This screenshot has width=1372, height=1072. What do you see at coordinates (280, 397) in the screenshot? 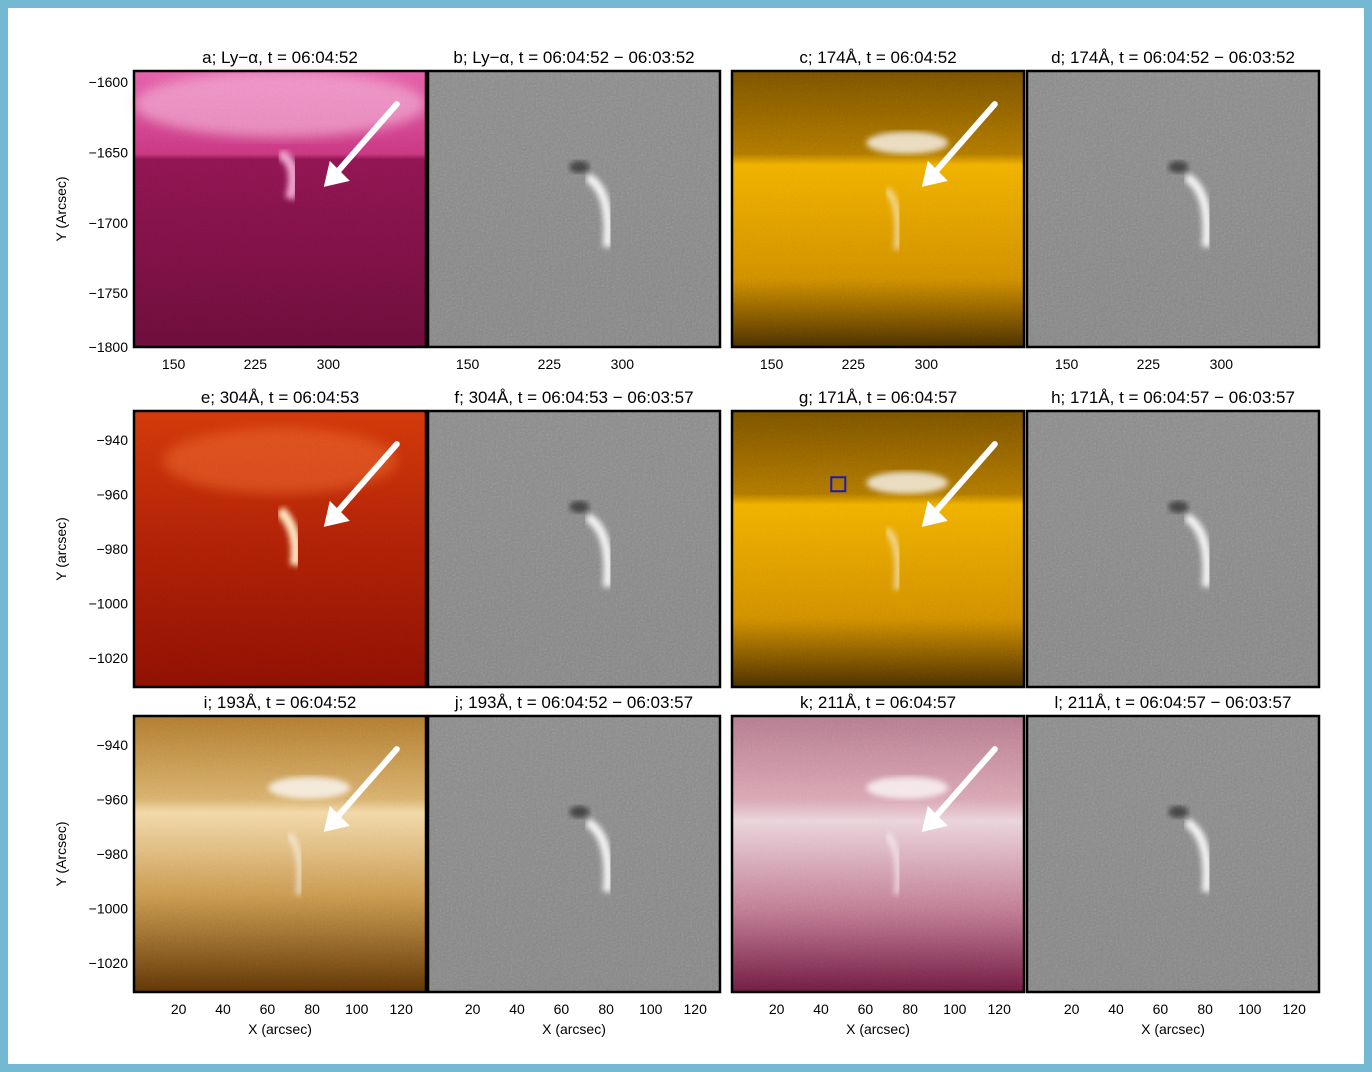
I see `panel-title: e; 304Å, t = 06:04:53` at bounding box center [280, 397].